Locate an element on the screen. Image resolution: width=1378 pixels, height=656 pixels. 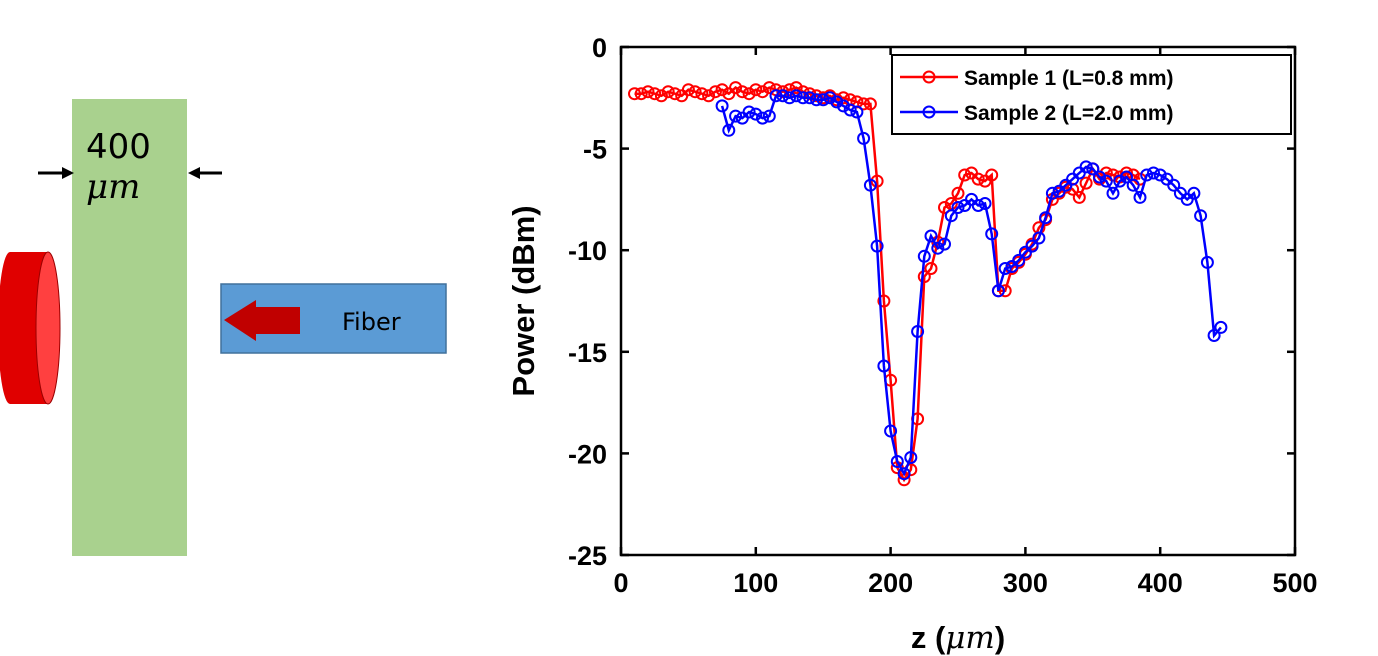
y-tick-label: -10 is located at coordinates (587, 251).